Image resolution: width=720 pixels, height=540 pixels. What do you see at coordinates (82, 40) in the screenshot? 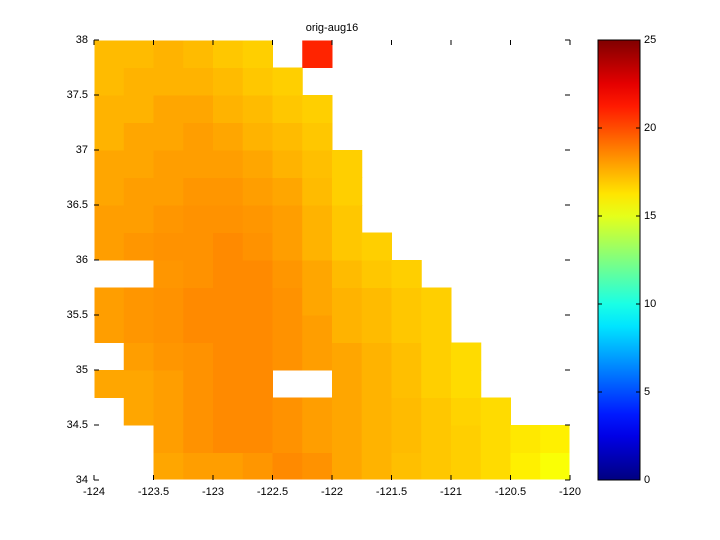
I see `y-tick-label: 38` at bounding box center [82, 40].